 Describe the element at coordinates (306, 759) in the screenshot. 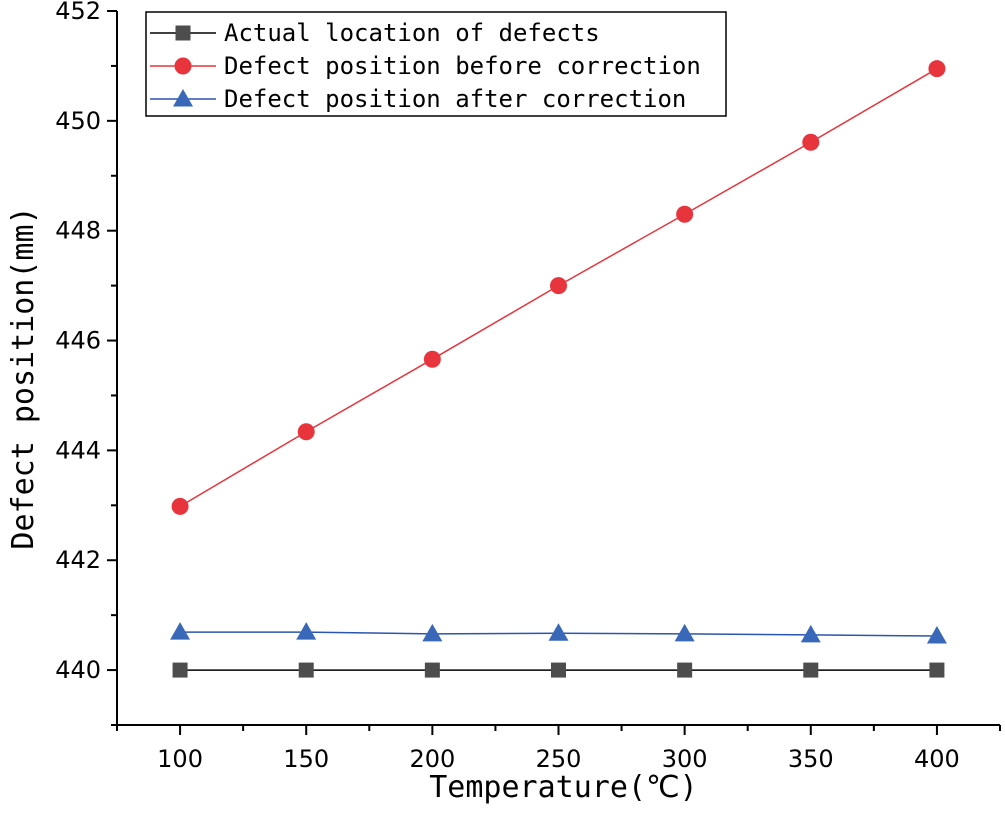

I see `x-tick-label: 150` at that location.